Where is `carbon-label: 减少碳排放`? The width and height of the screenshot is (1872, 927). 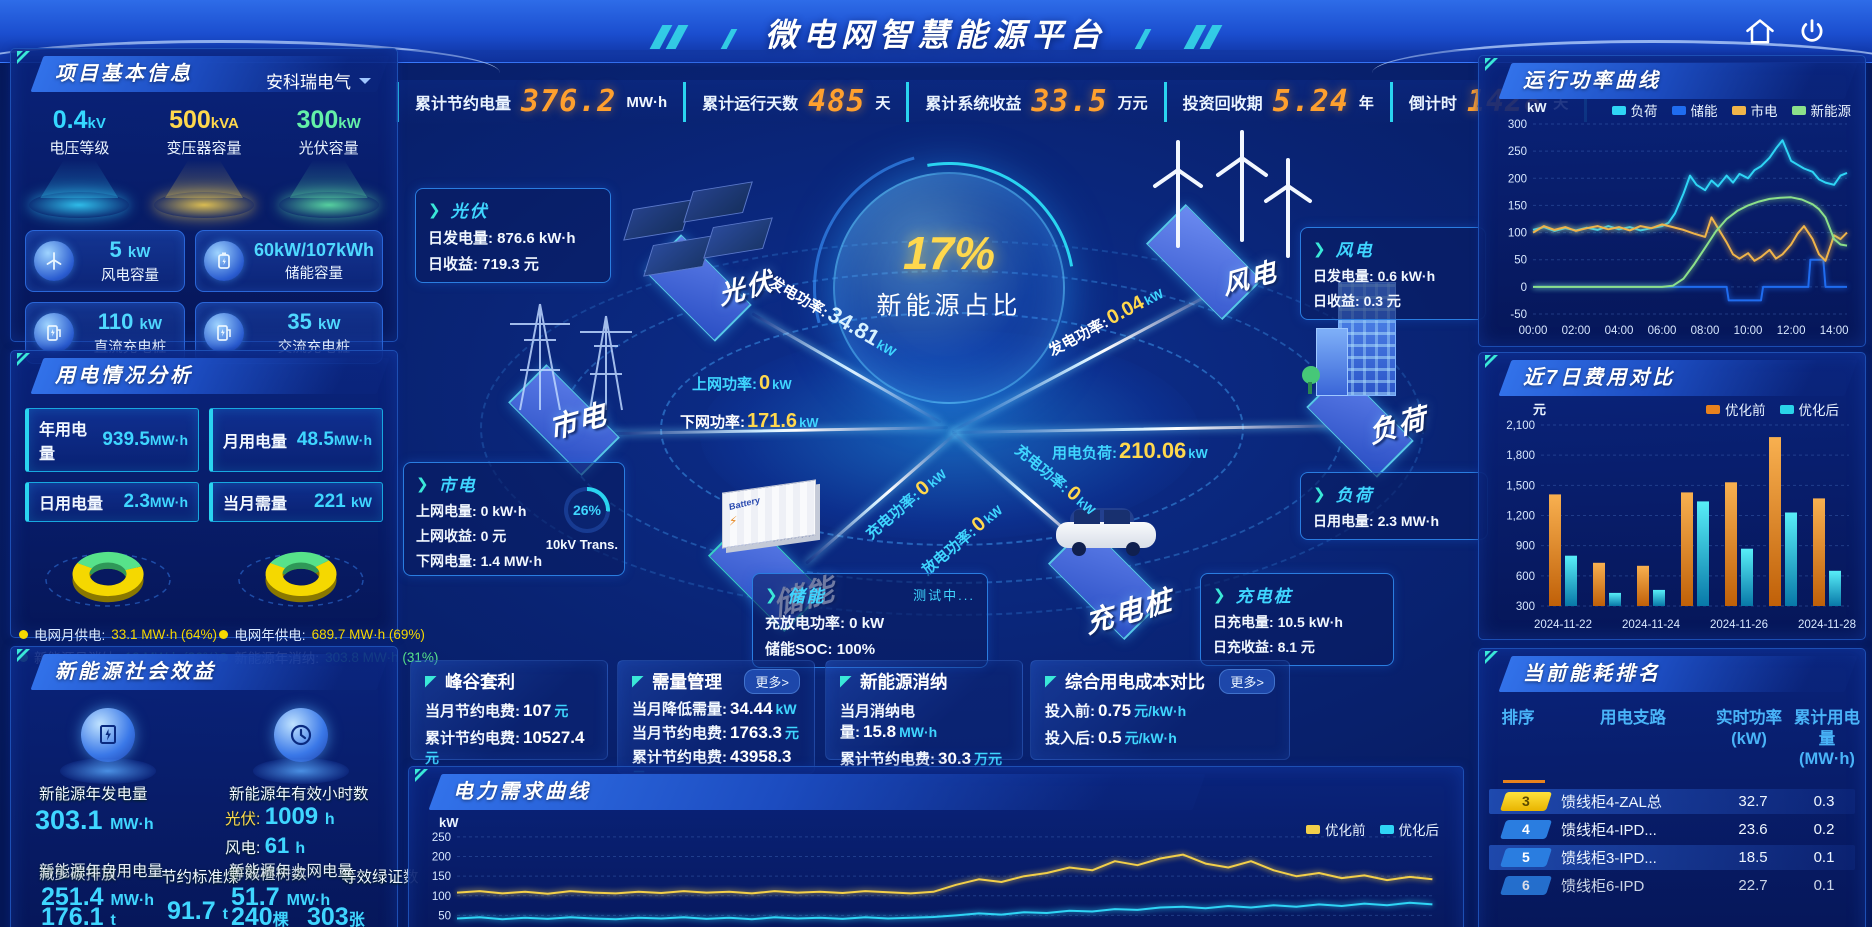 carbon-label: 减少碳排放 is located at coordinates (78, 874).